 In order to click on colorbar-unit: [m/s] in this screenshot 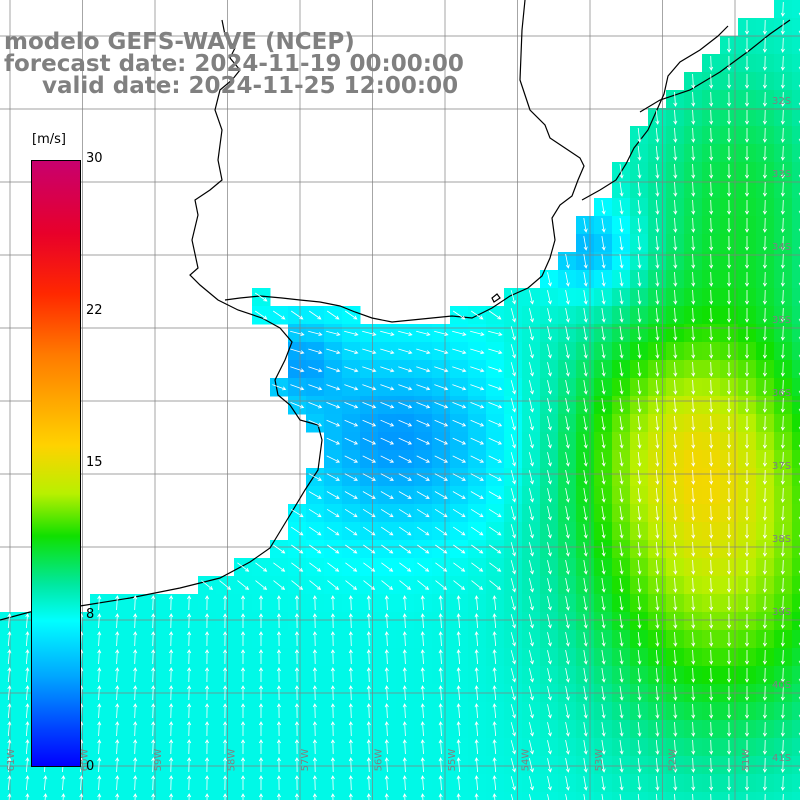, I will do `click(49, 139)`.